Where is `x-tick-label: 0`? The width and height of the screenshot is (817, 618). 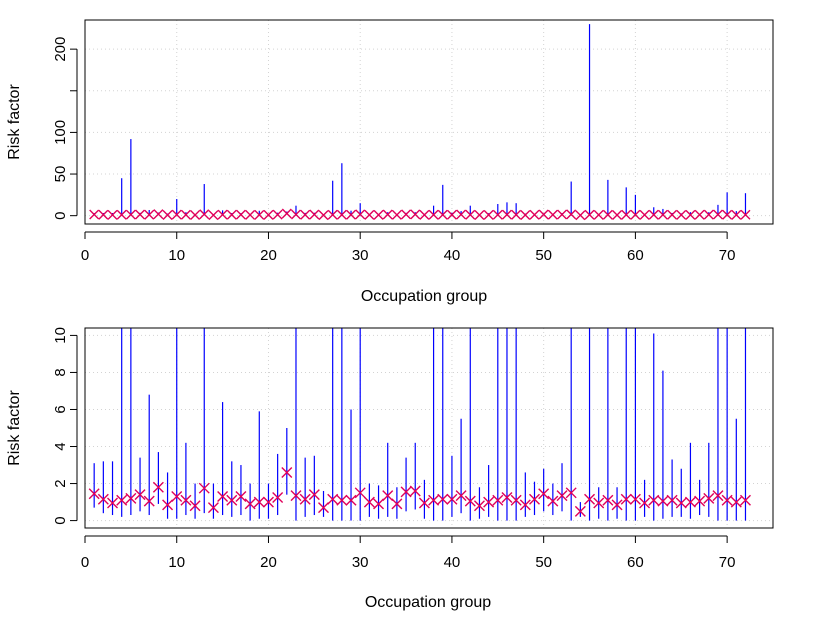 x-tick-label: 0 is located at coordinates (85, 255).